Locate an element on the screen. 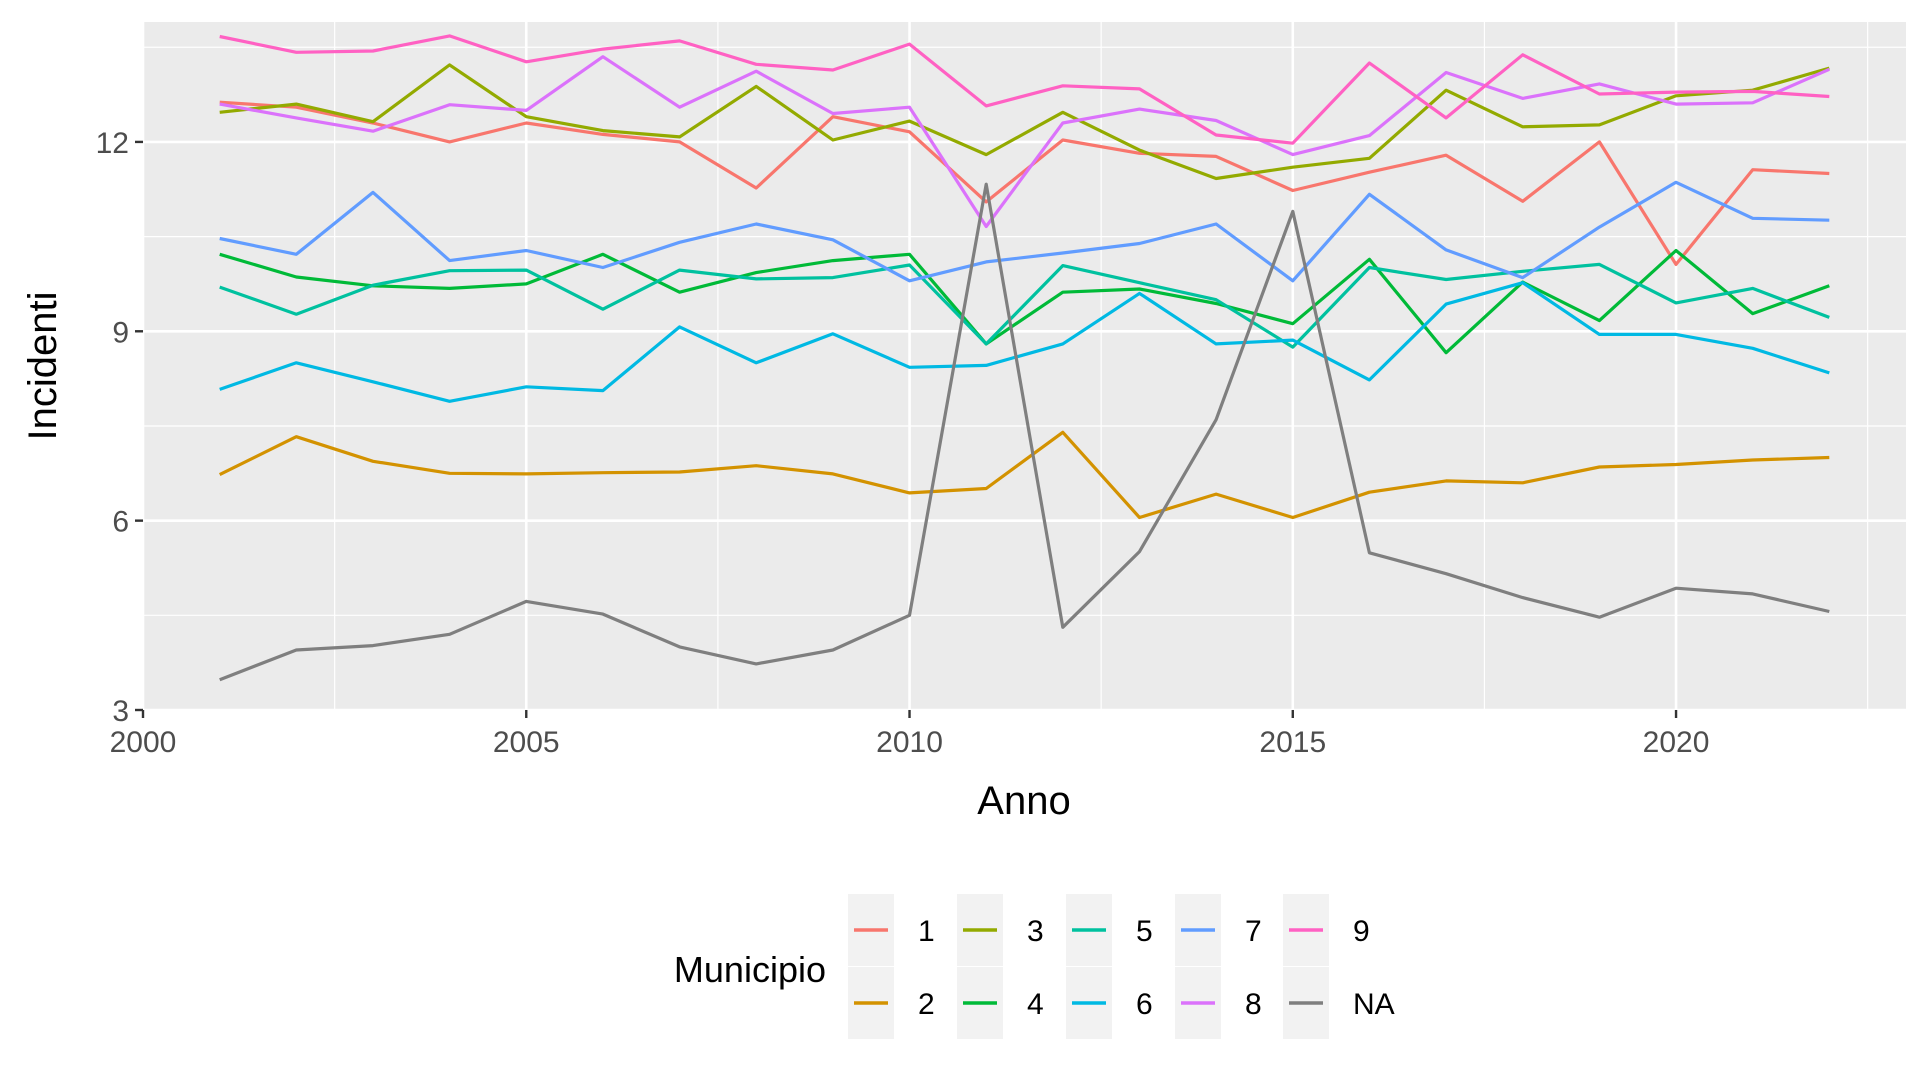  x-tick-label: 2005 is located at coordinates (526, 742).